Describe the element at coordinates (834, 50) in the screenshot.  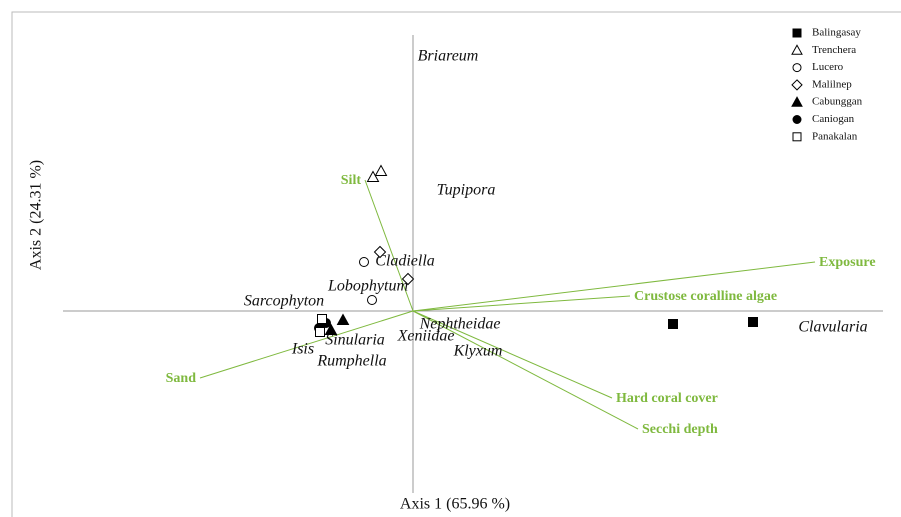
I see `legend-label: Trenchera` at that location.